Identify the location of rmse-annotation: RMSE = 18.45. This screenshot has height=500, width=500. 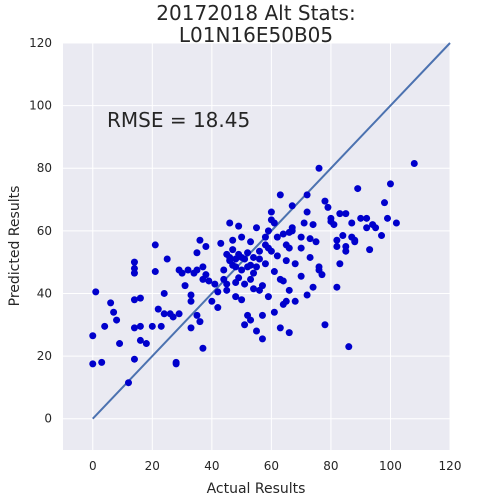
(178, 120).